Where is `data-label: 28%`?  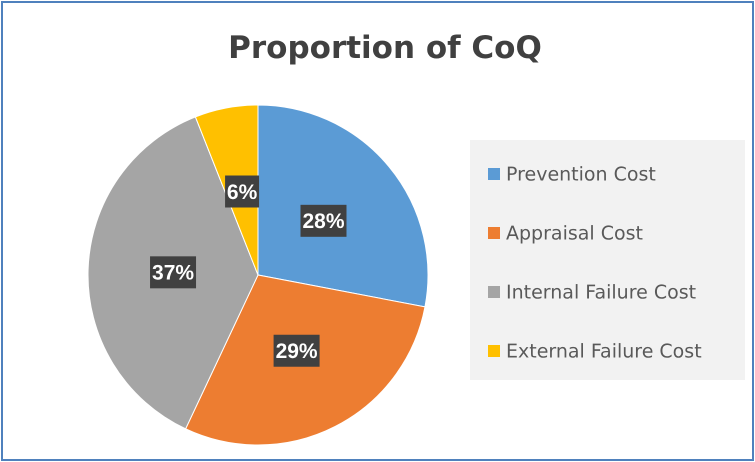 data-label: 28% is located at coordinates (323, 222).